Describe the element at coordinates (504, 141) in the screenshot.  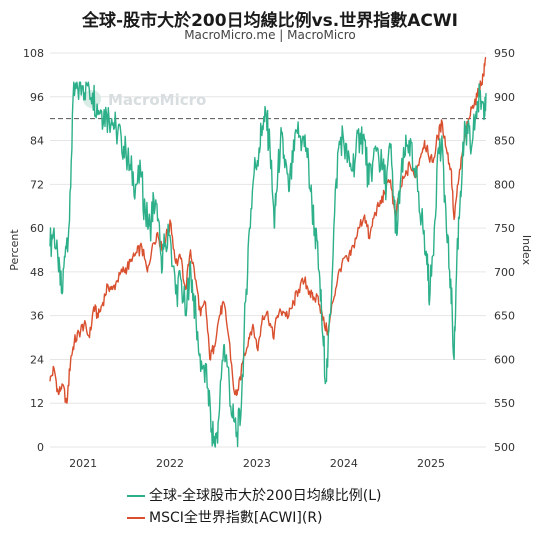
I see `y-right-tick-label: 850` at that location.